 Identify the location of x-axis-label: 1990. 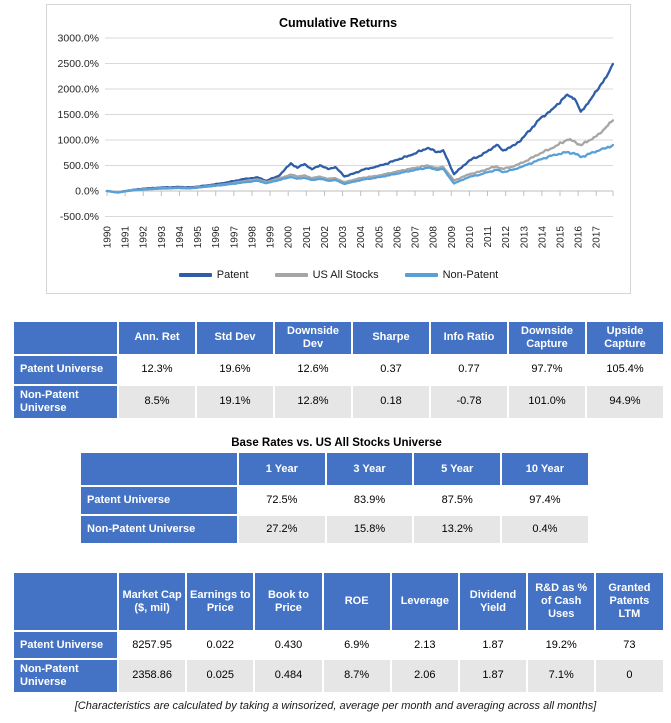
(108, 237).